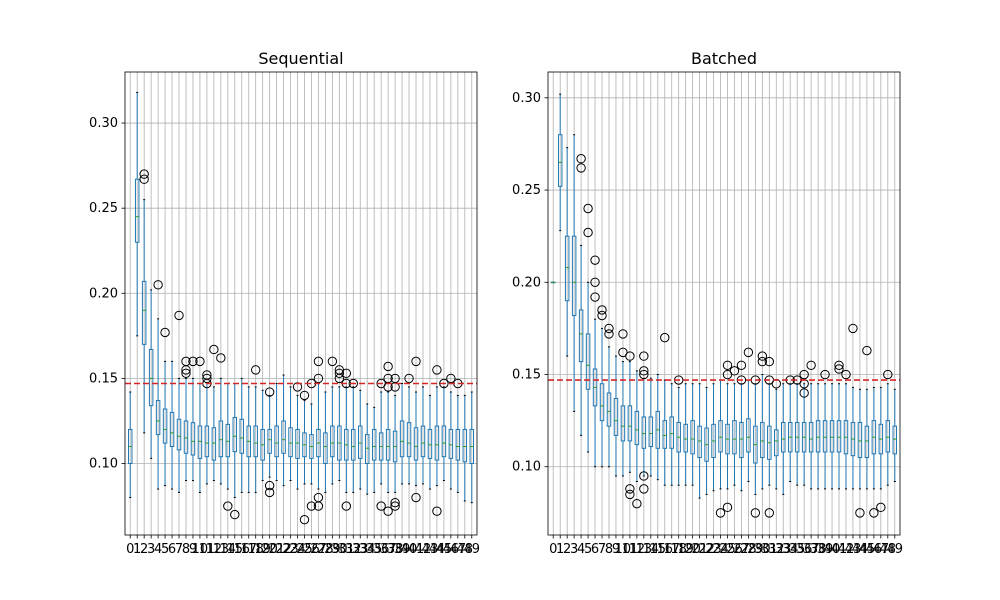 This screenshot has width=1000, height=600. Describe the element at coordinates (416, 549) in the screenshot. I see `x-tick-label: 41` at that location.